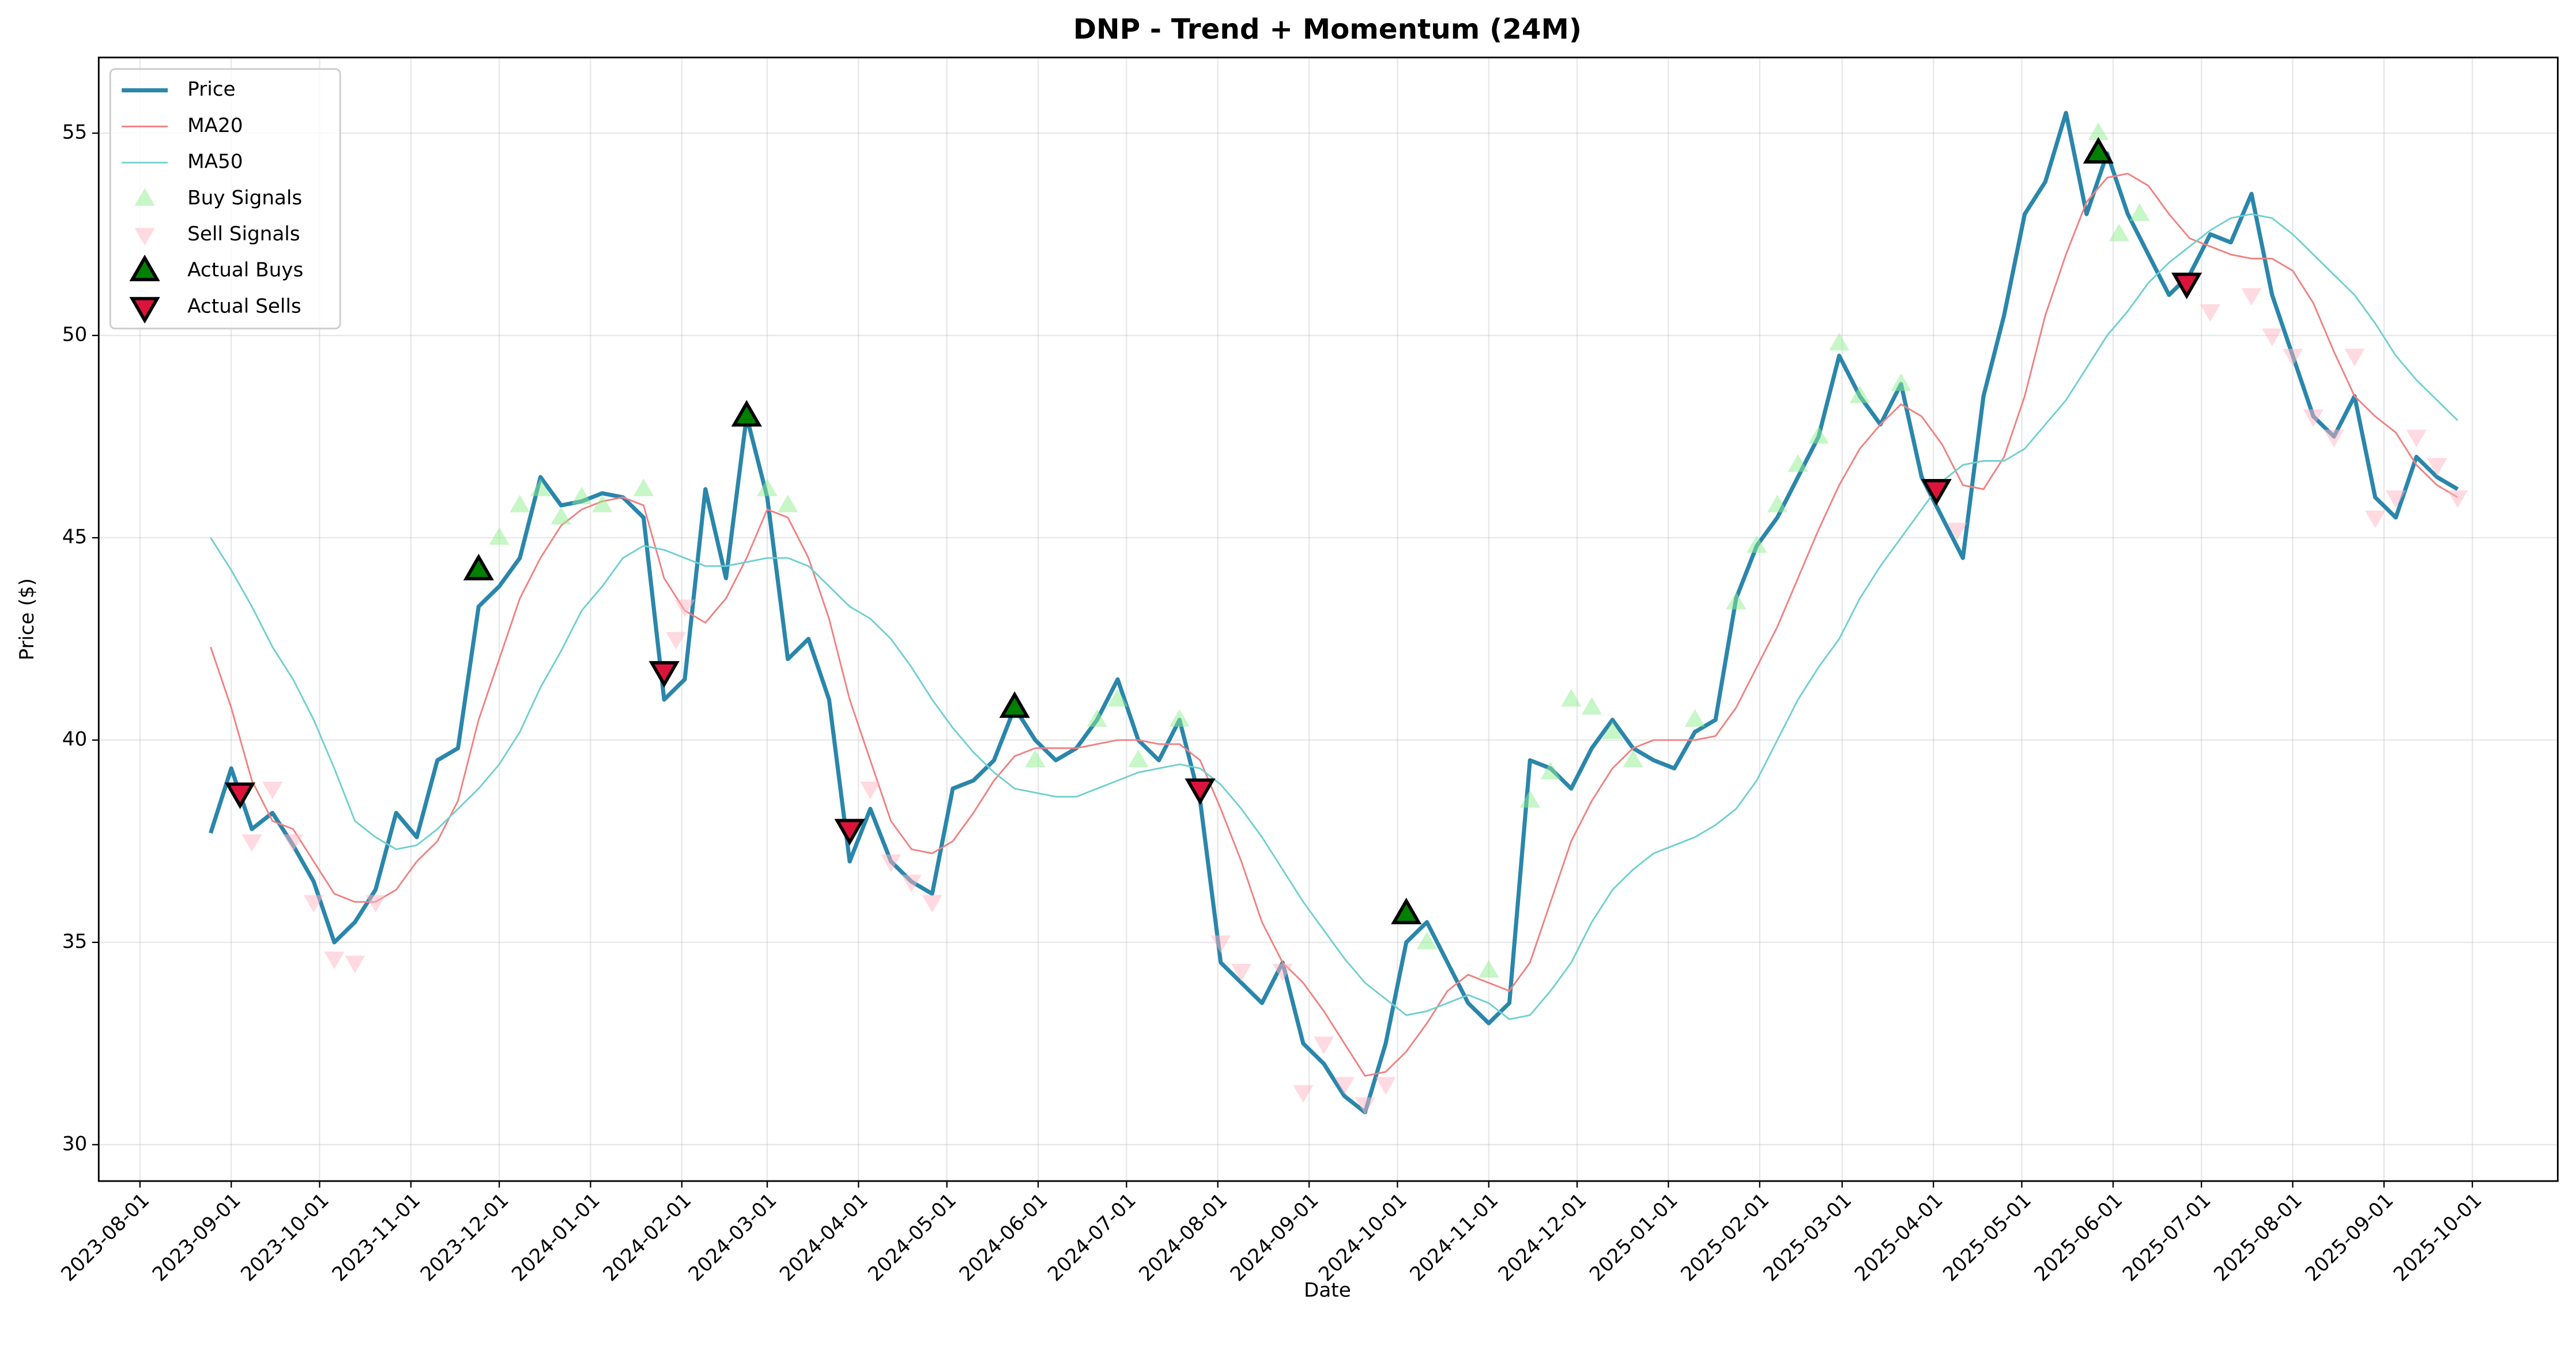 The width and height of the screenshot is (2576, 1369). I want to click on y-tick-label: 45, so click(75, 536).